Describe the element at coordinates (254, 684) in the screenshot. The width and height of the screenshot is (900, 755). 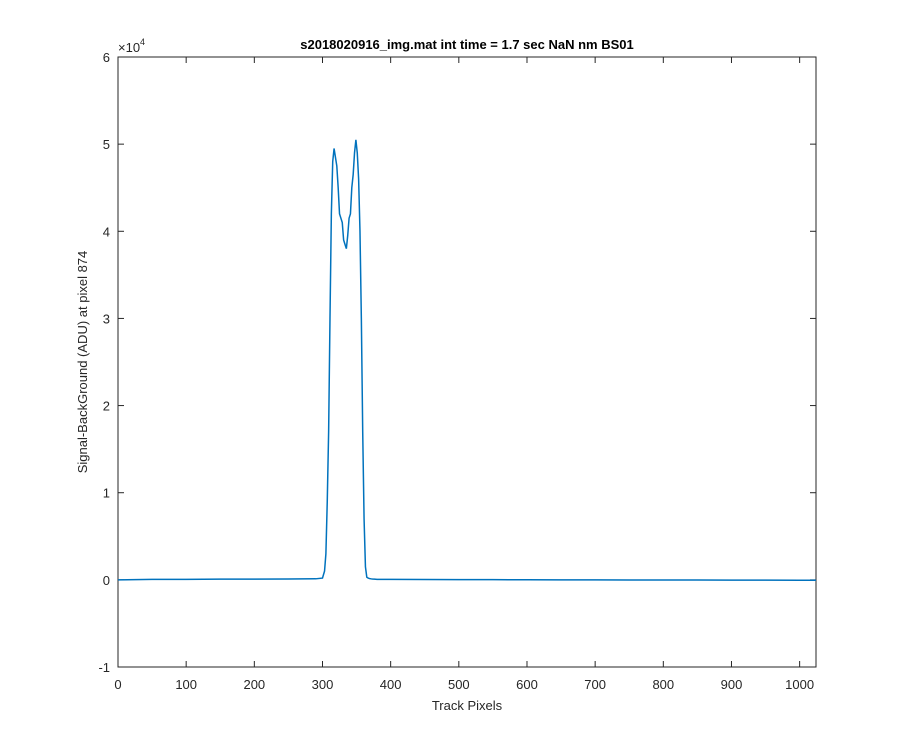
I see `x-tick-label: 200` at that location.